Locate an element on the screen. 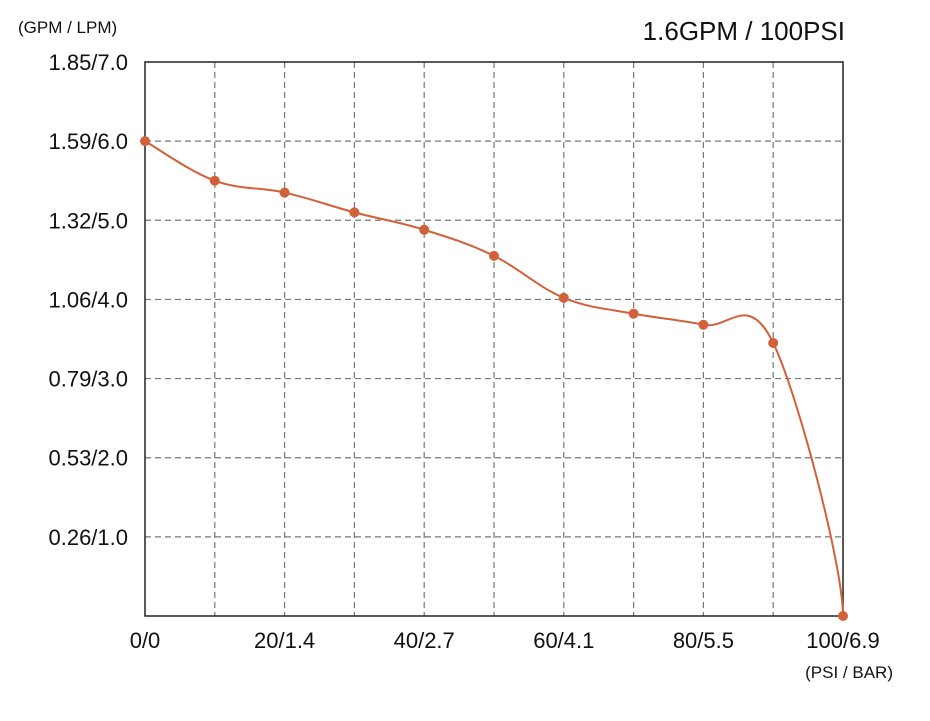 The width and height of the screenshot is (930, 721). y-tick-label: 1.59/6.0 is located at coordinates (88, 141).